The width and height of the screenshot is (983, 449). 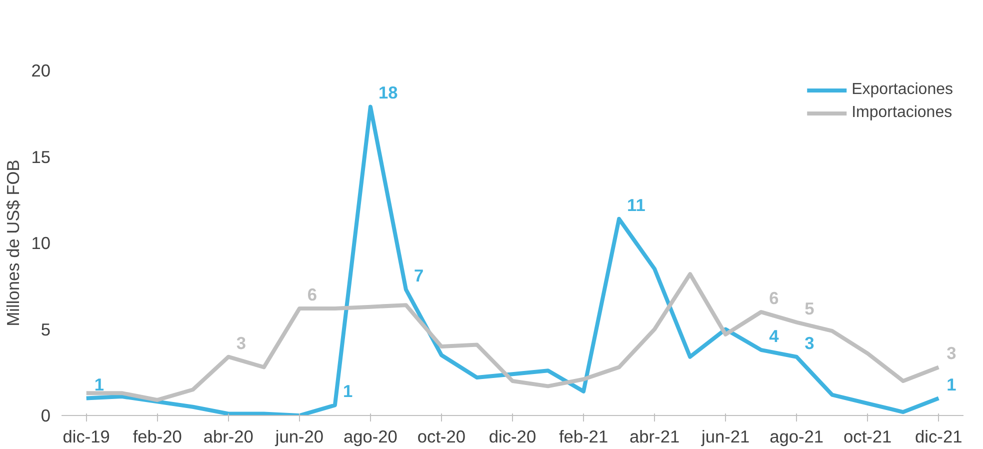 I want to click on x-tick-label: dic-21, so click(x=938, y=436).